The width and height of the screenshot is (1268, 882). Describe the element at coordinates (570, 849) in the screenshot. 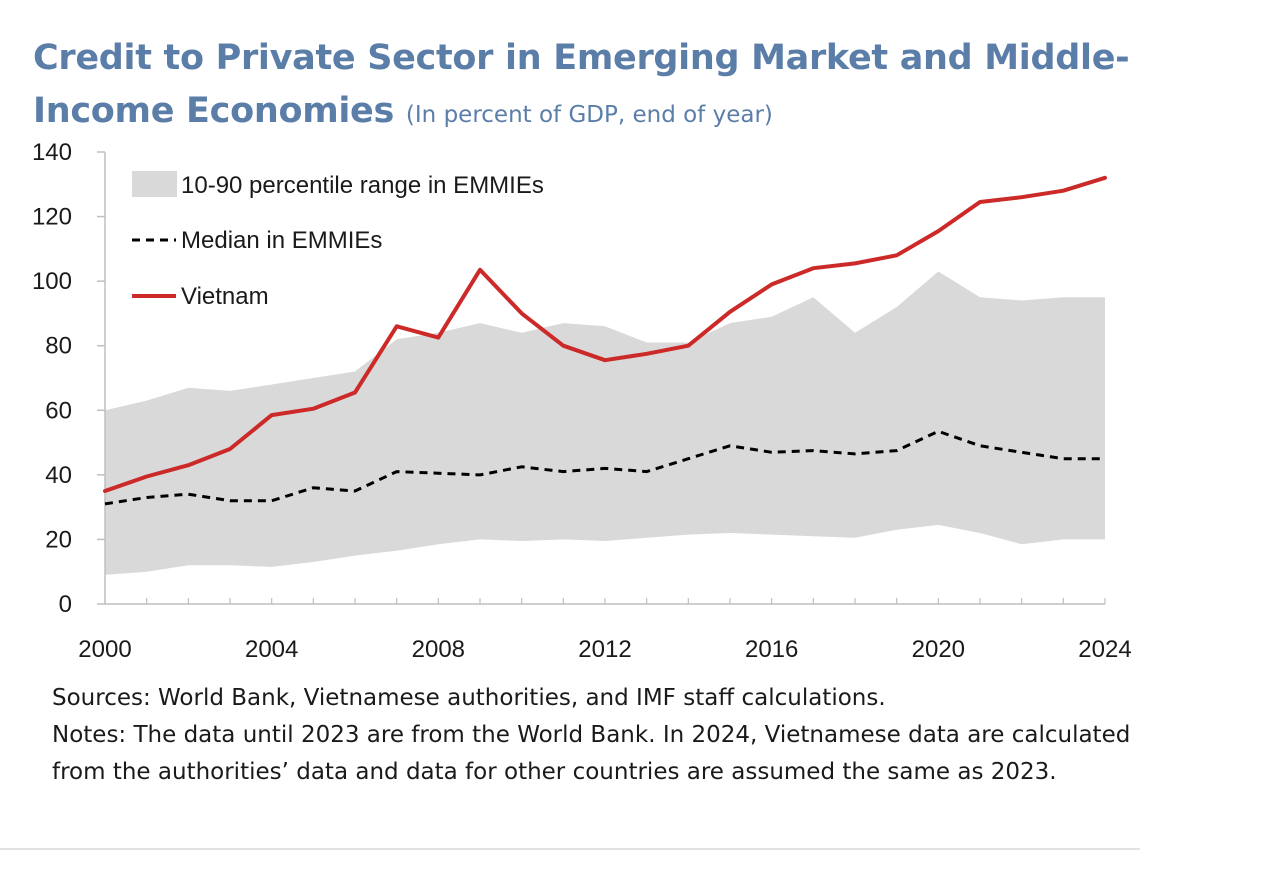

I see `bottom-divider` at that location.